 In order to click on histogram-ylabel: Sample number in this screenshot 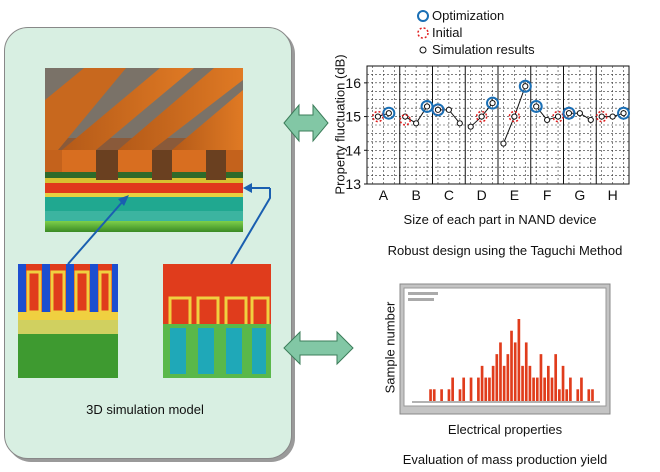, I will do `click(390, 347)`.